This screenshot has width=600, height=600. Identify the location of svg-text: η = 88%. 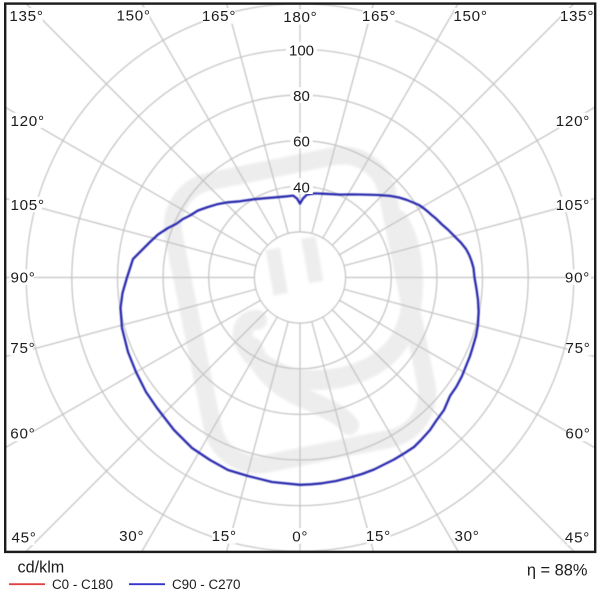
(557, 571).